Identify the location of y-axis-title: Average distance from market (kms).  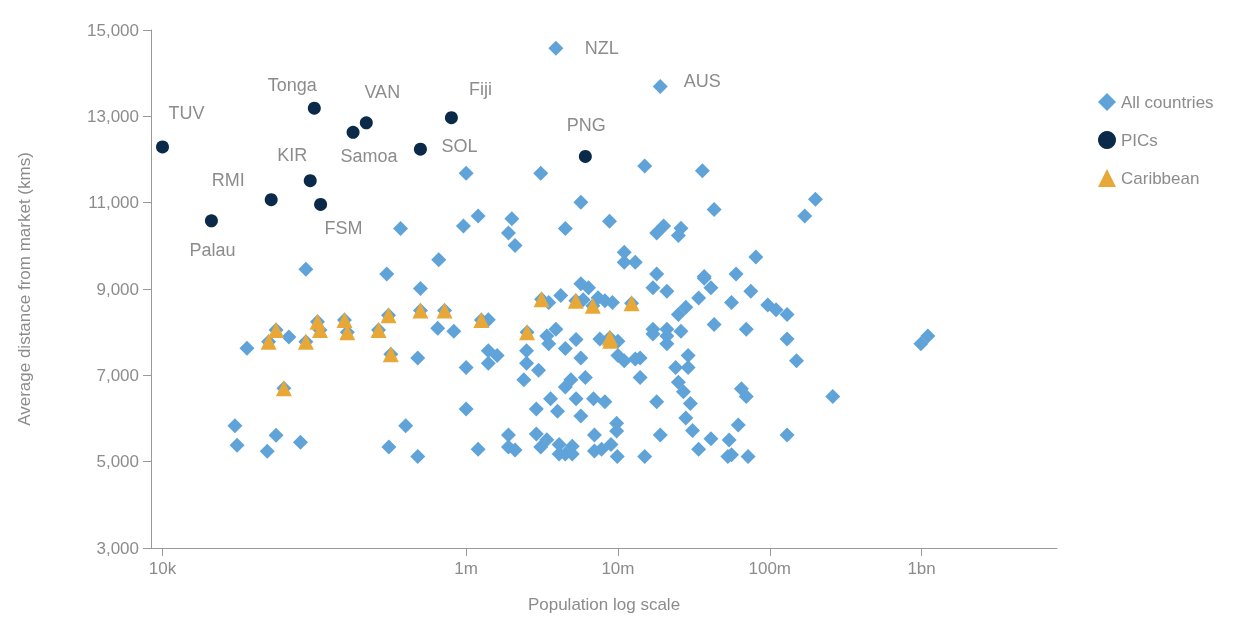
(24, 289).